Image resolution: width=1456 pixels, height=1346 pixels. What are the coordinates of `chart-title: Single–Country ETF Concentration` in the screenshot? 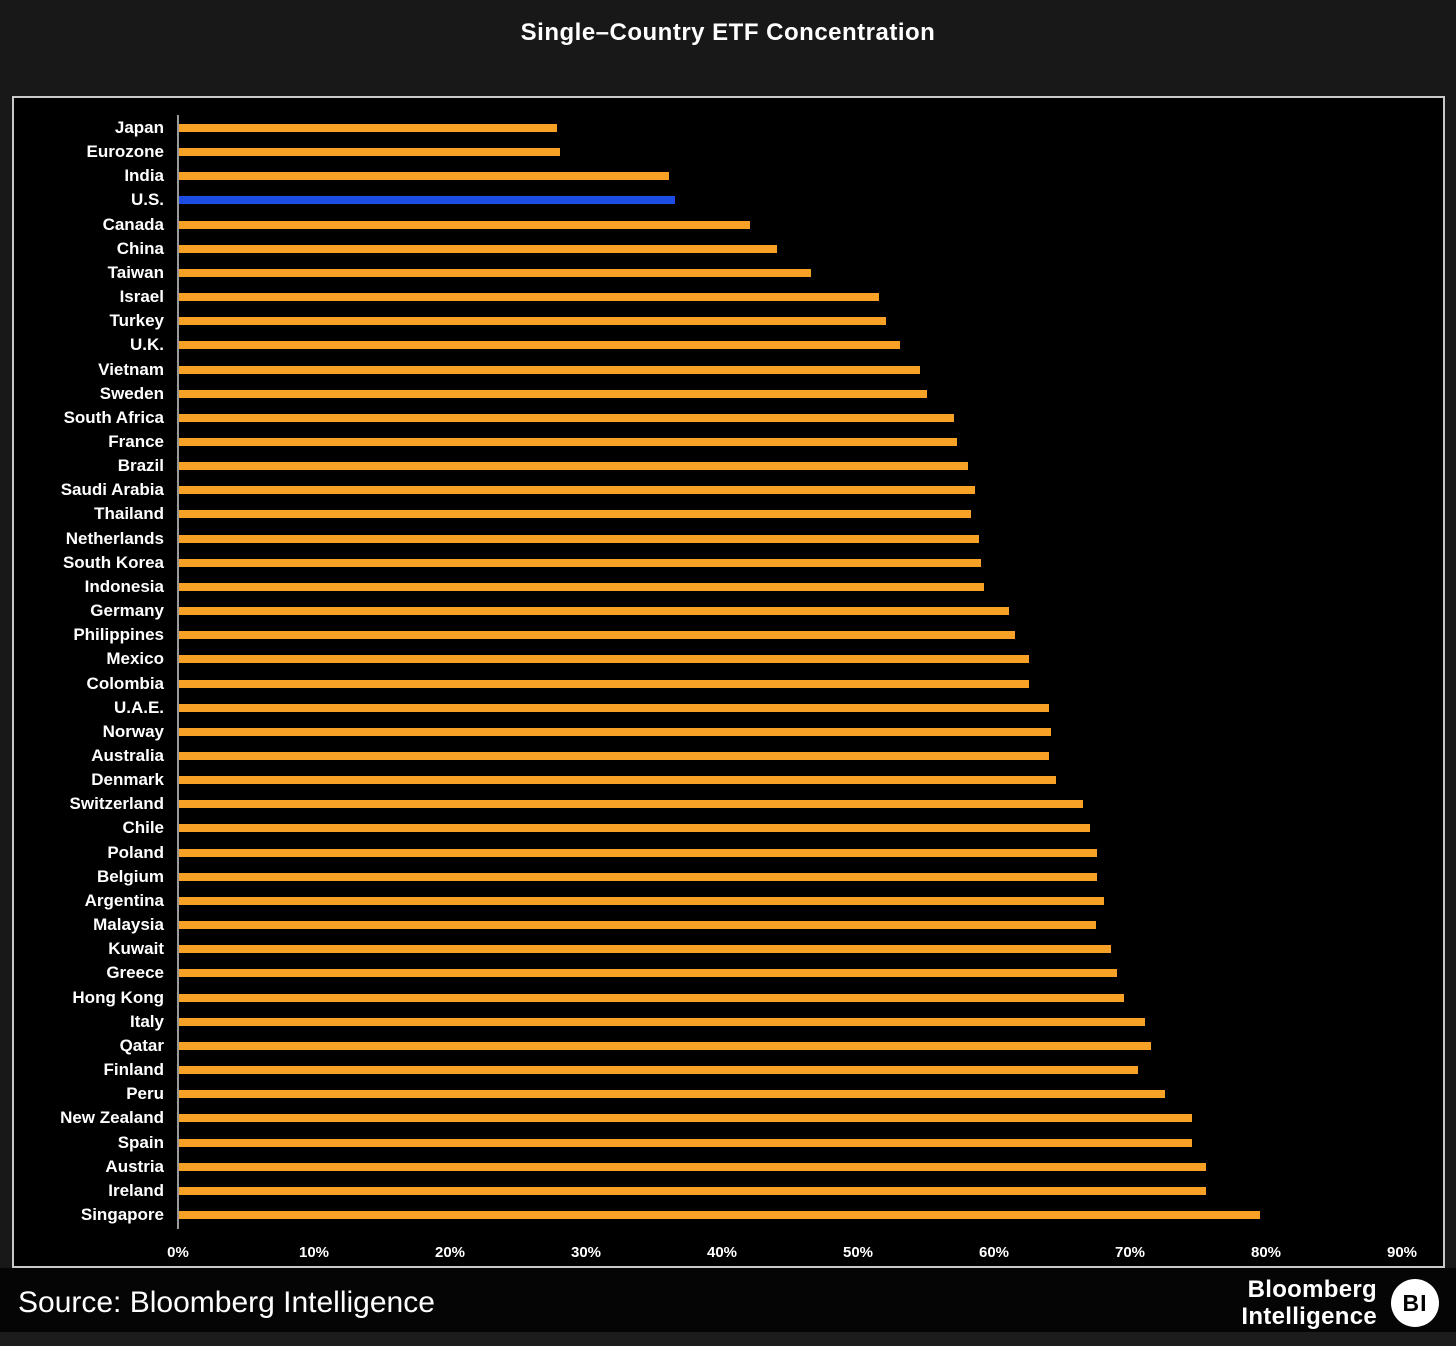 It's located at (728, 32).